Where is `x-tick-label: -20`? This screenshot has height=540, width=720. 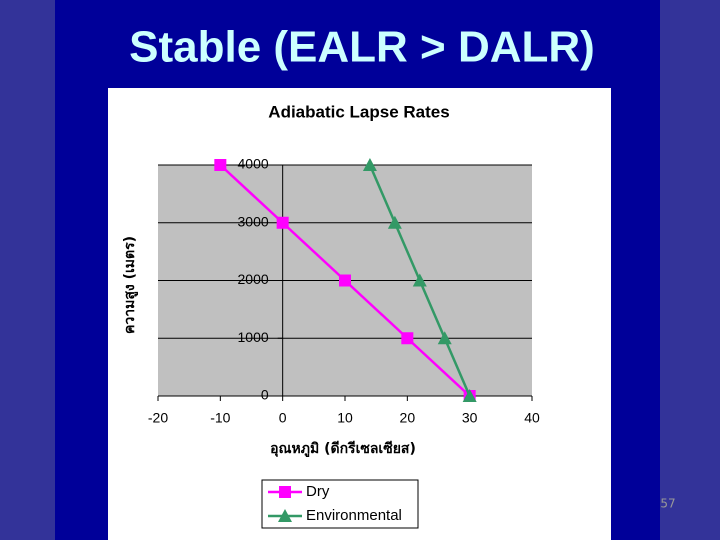 x-tick-label: -20 is located at coordinates (158, 418).